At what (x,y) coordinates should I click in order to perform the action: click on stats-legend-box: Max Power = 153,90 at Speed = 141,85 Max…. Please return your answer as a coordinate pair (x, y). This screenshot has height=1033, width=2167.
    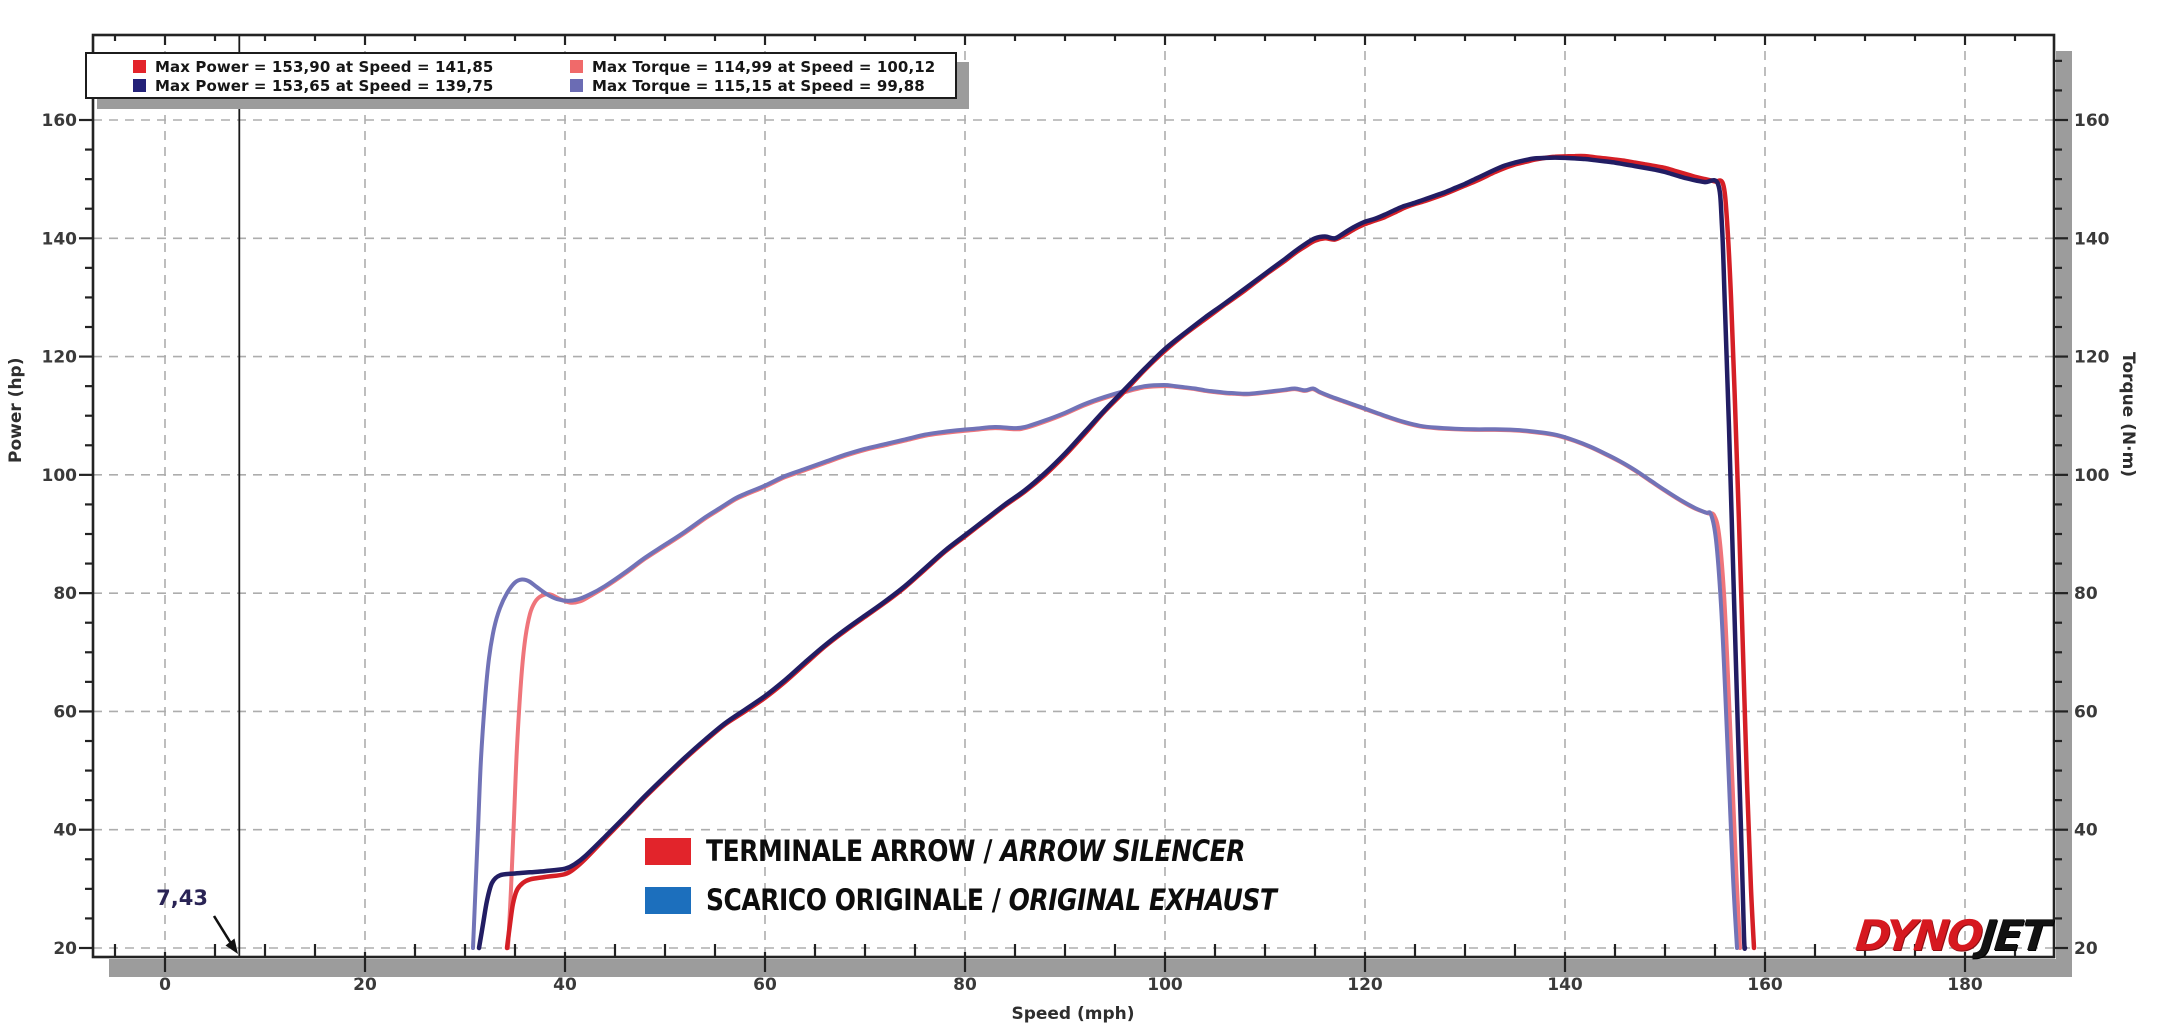
    Looking at the image, I should click on (521, 75).